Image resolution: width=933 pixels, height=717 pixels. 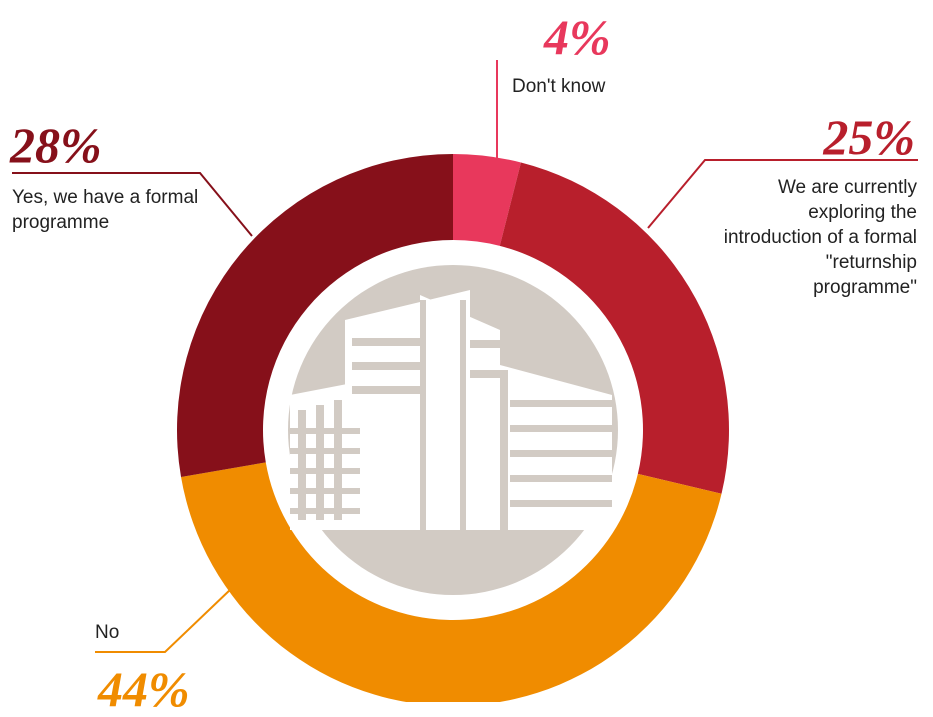 What do you see at coordinates (56, 145) in the screenshot?
I see `value-label: 28%` at bounding box center [56, 145].